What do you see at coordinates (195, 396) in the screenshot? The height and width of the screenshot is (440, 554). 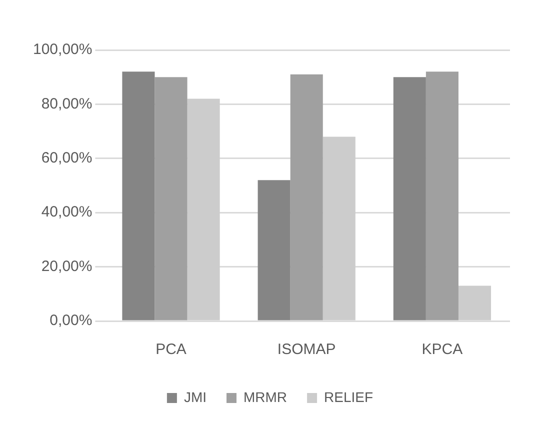 I see `legend-label: JMI` at bounding box center [195, 396].